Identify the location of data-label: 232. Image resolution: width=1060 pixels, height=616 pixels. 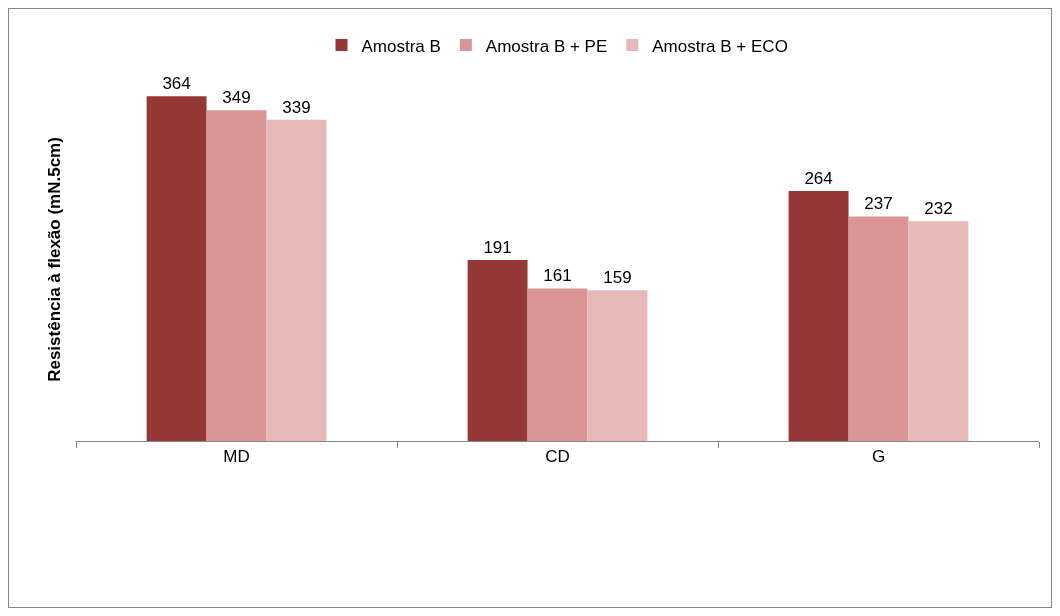
(938, 209).